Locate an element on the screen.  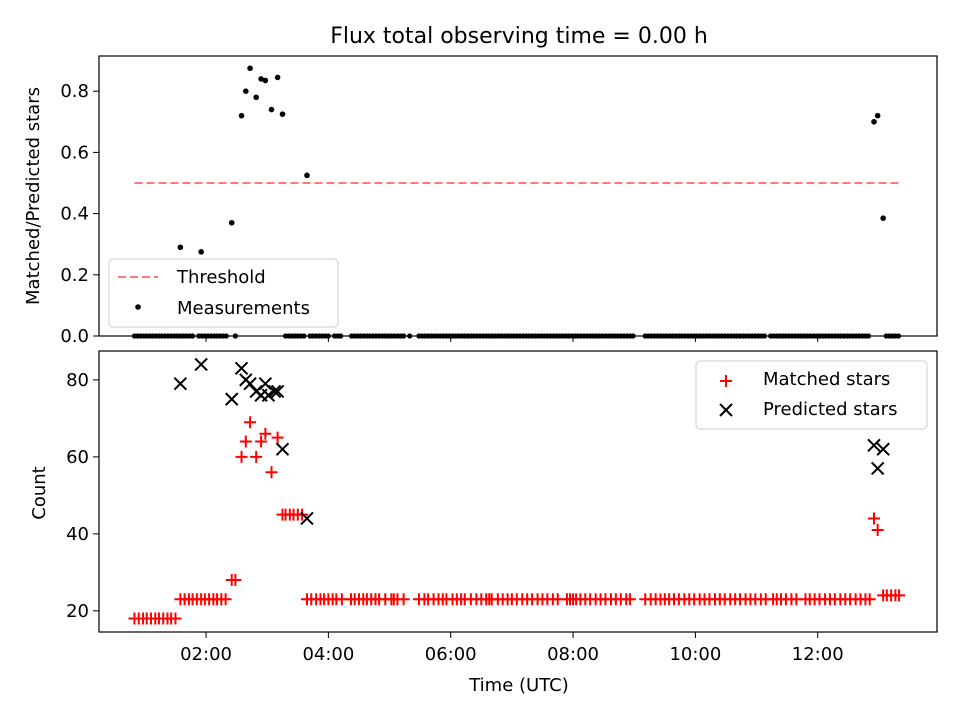
legend-matched-label: Matched stars is located at coordinates (826, 379).